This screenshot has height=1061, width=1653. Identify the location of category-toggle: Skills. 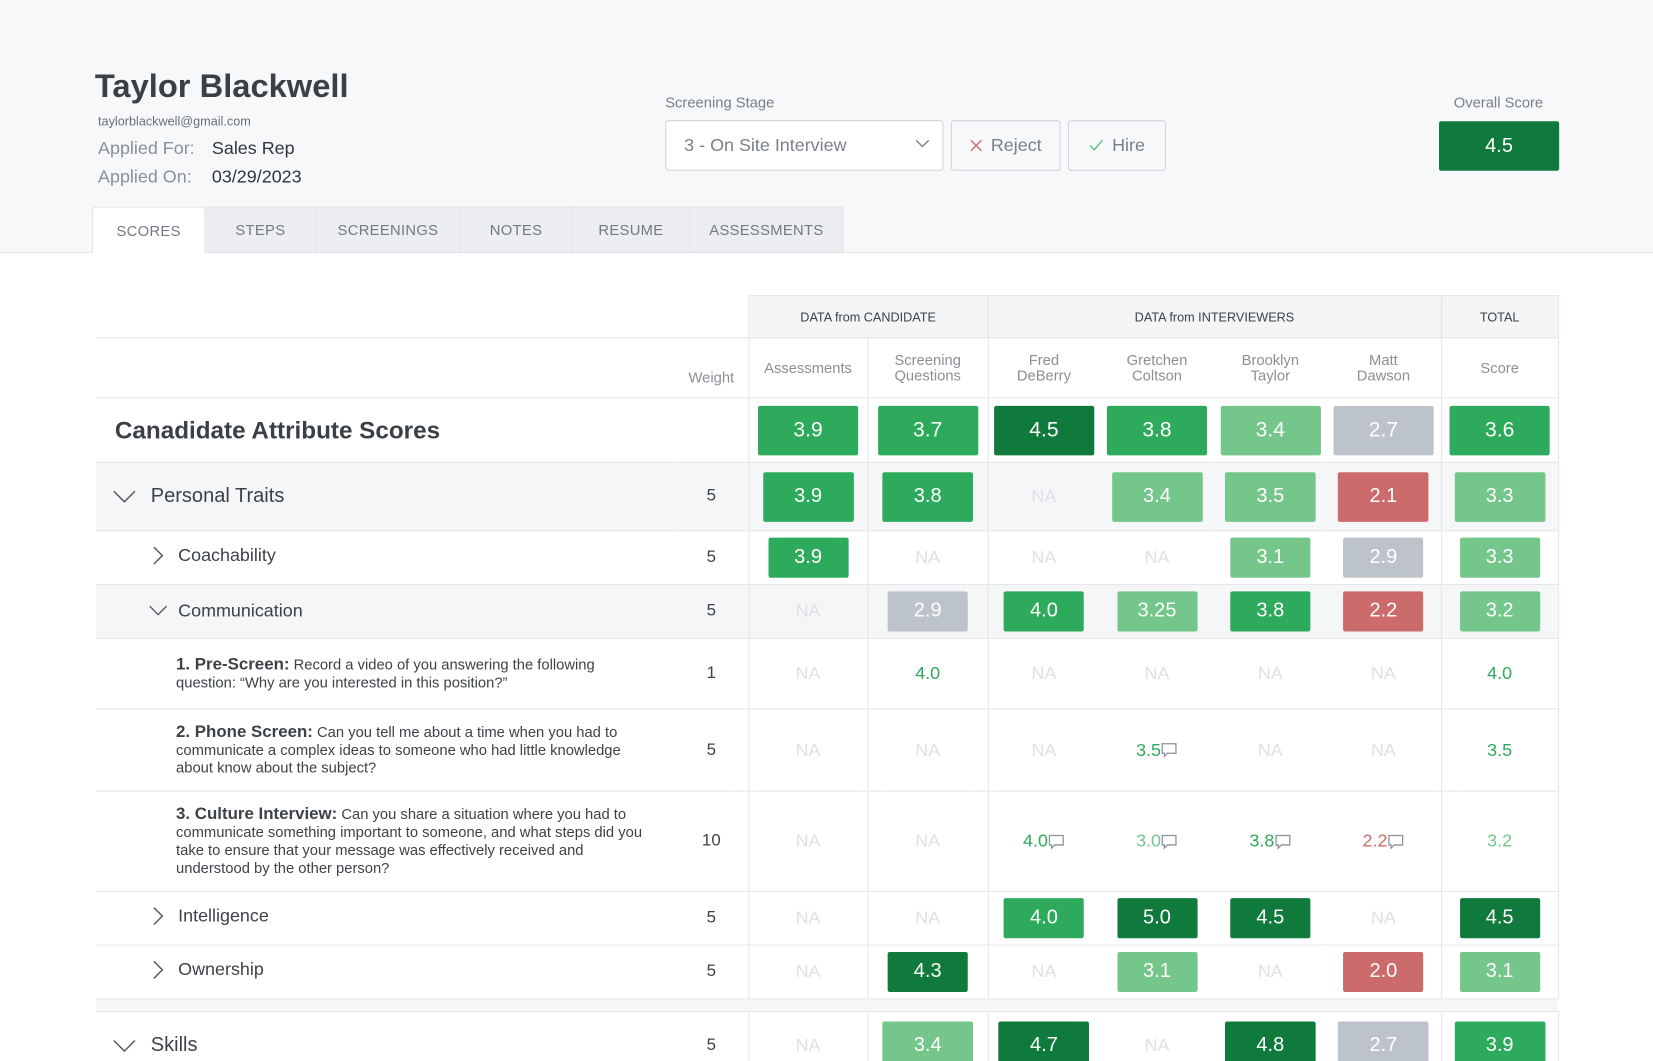
(385, 1036).